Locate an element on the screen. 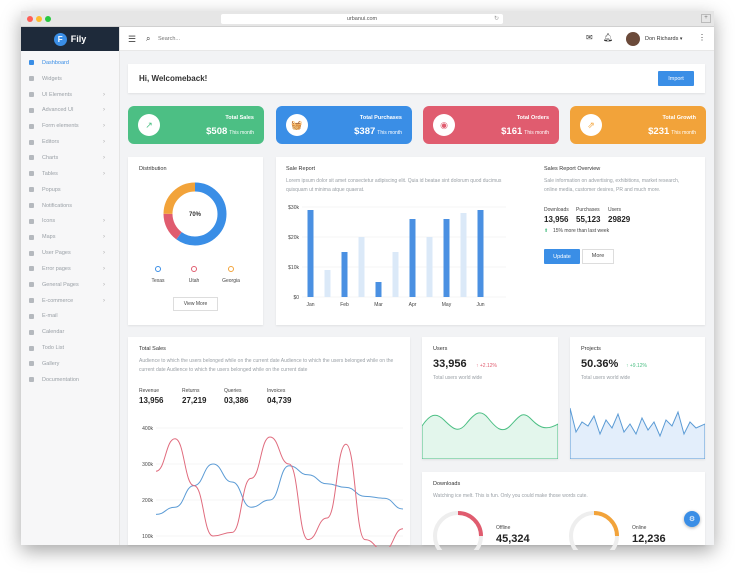 This screenshot has height=575, width=735. sidebar-item-e-commerce: E-commerce › is located at coordinates (70, 301).